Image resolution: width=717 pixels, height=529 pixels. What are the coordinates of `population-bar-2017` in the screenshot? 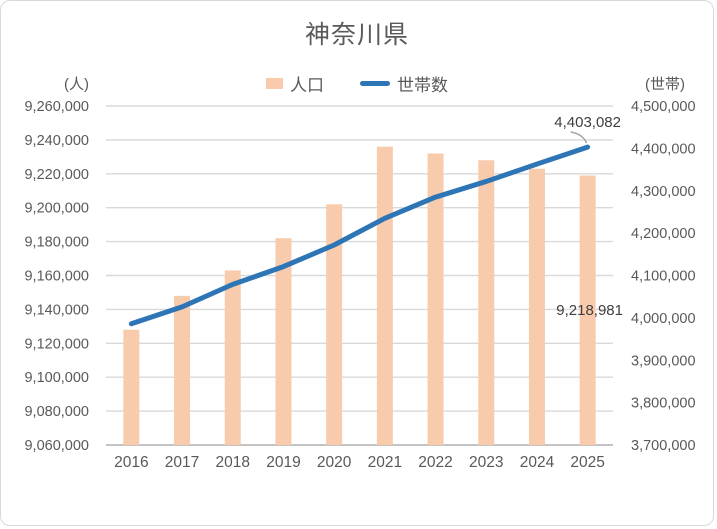 It's located at (182, 370).